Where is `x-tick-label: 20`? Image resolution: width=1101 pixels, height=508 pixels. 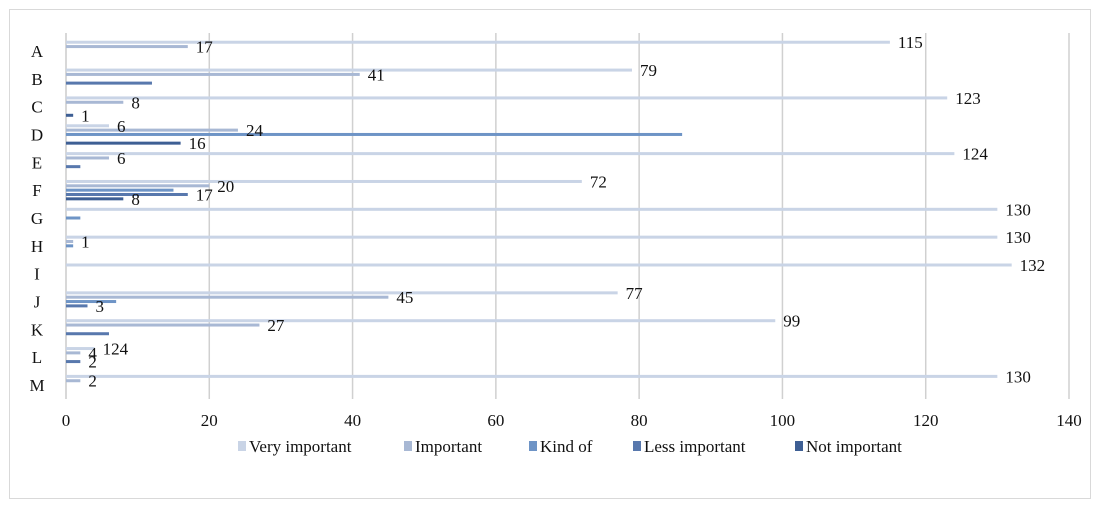 x-tick-label: 20 is located at coordinates (209, 420).